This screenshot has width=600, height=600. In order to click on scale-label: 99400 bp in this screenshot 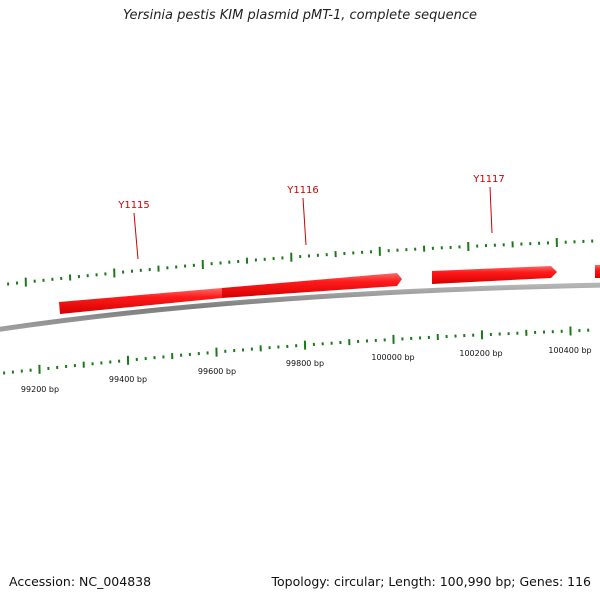, I will do `click(128, 379)`.